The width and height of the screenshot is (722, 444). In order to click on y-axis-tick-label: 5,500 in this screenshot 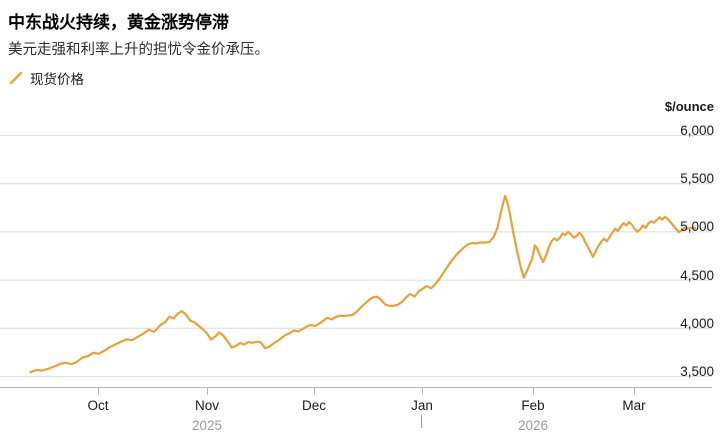, I will do `click(697, 179)`.